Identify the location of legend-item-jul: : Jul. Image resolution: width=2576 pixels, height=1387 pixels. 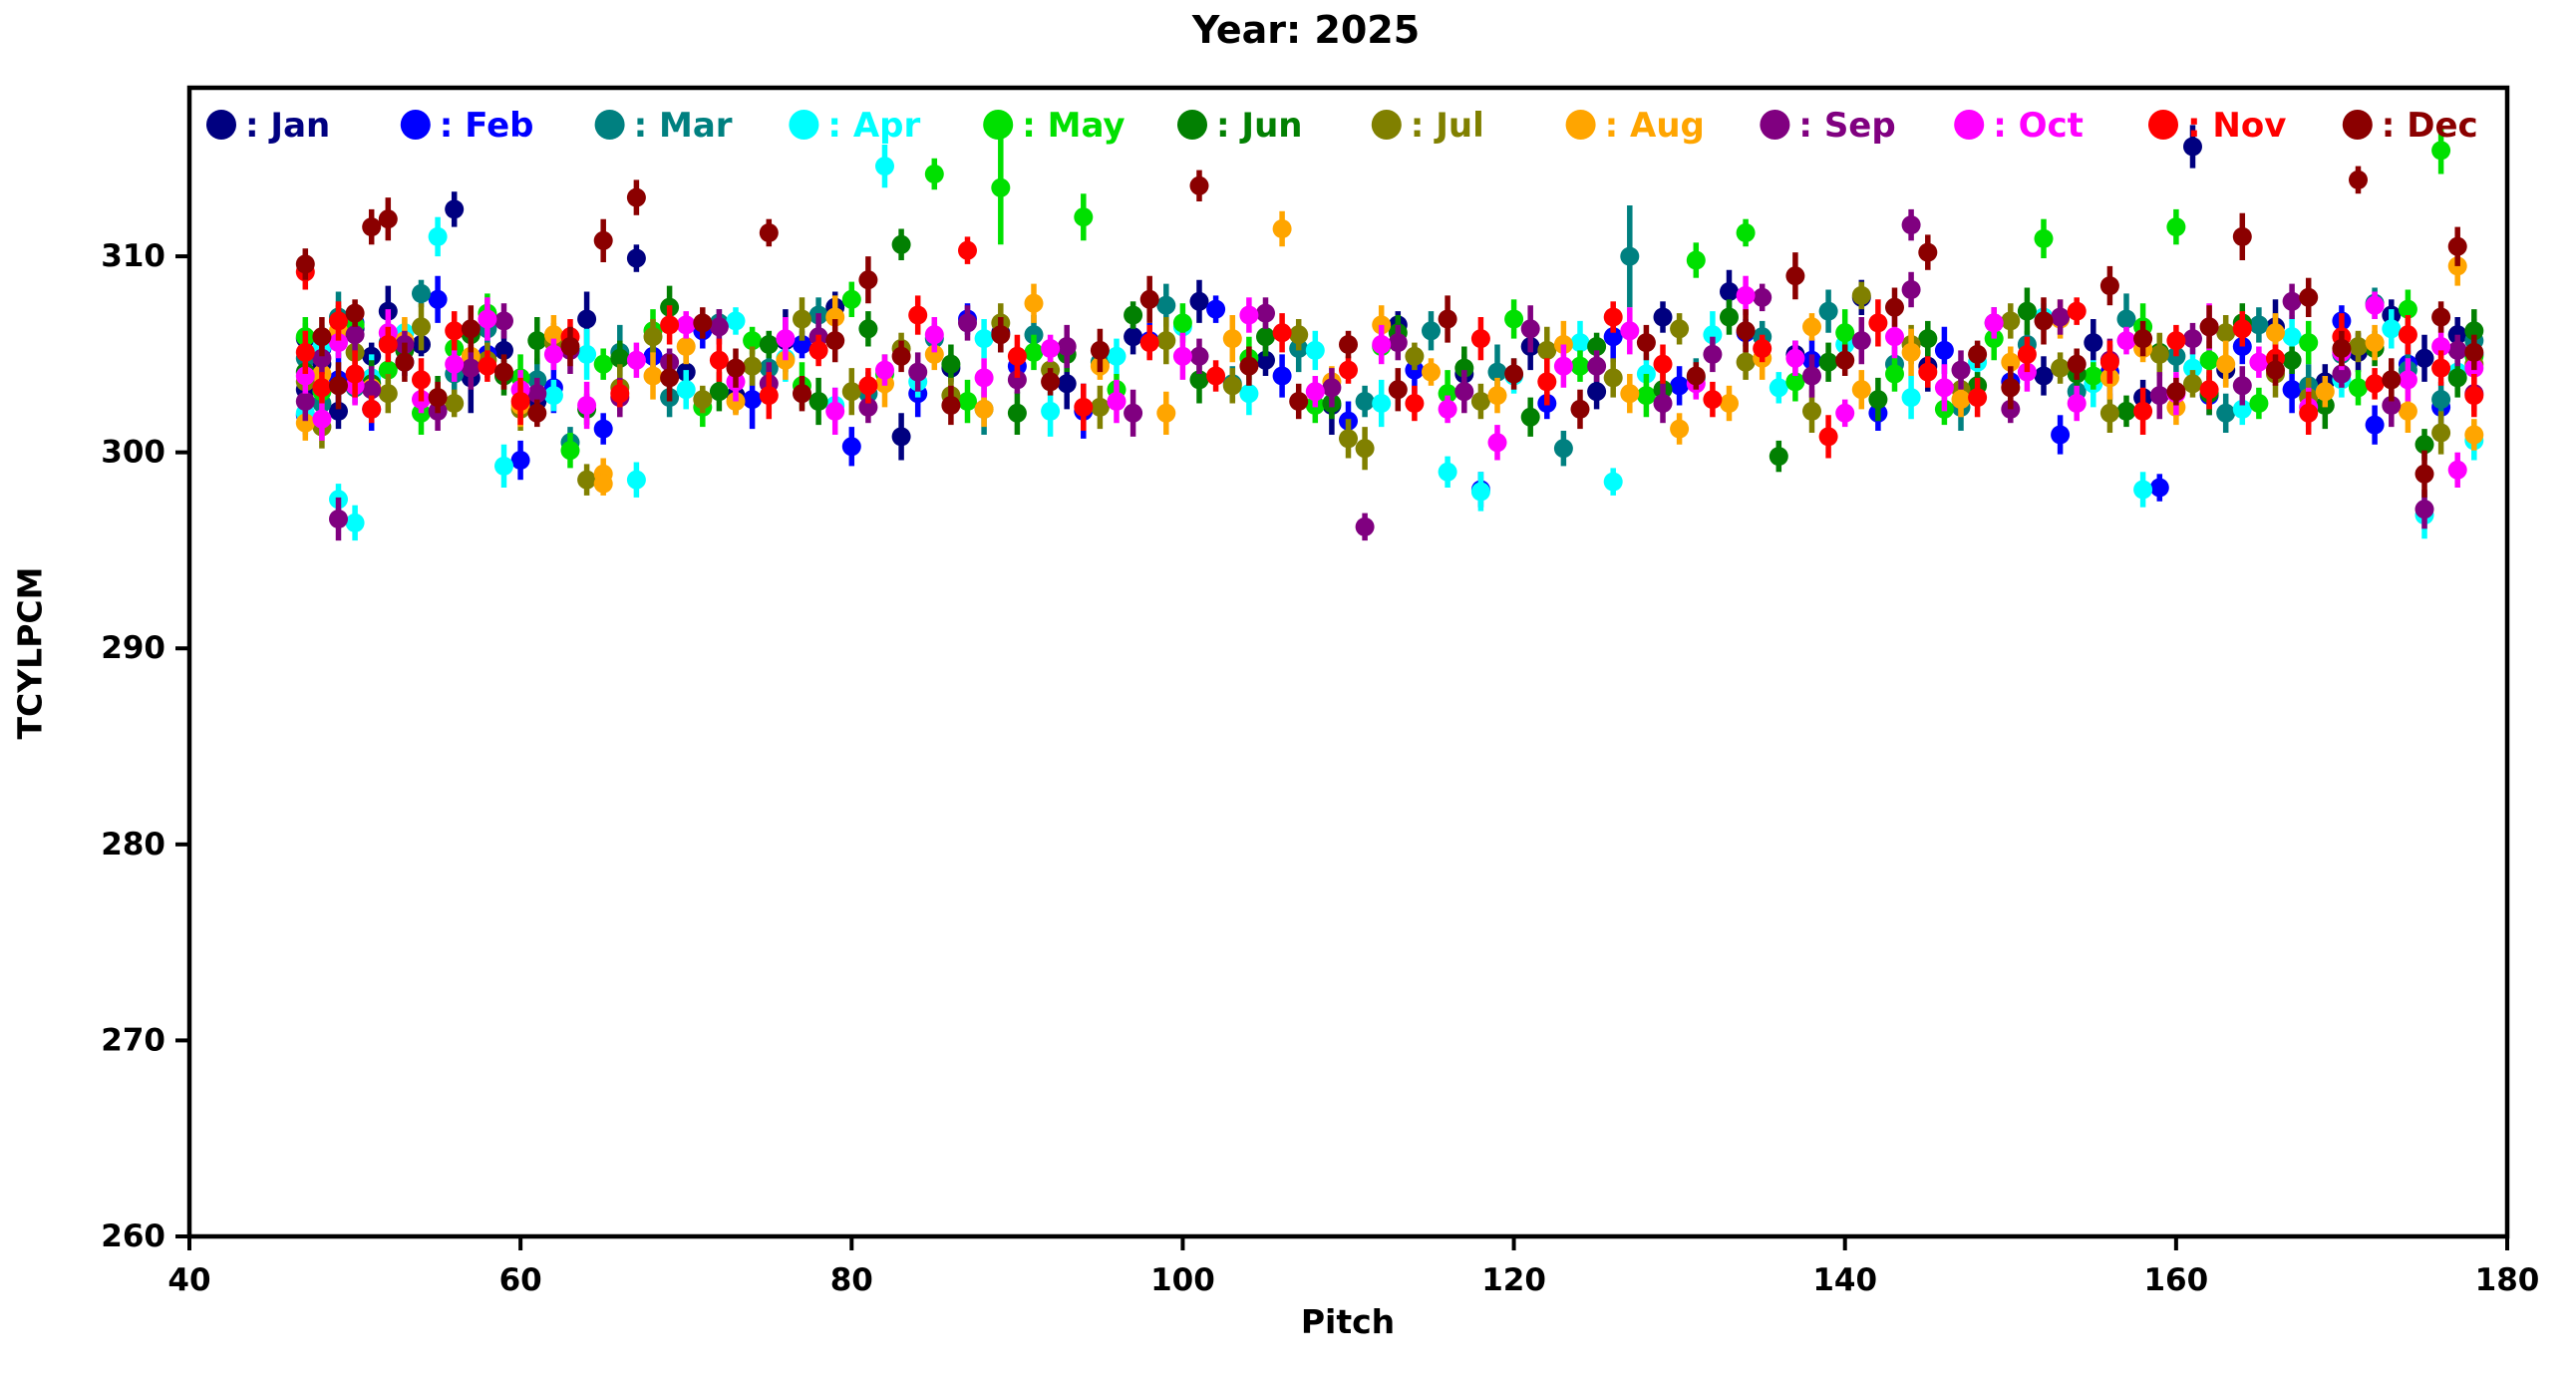
(1427, 126).